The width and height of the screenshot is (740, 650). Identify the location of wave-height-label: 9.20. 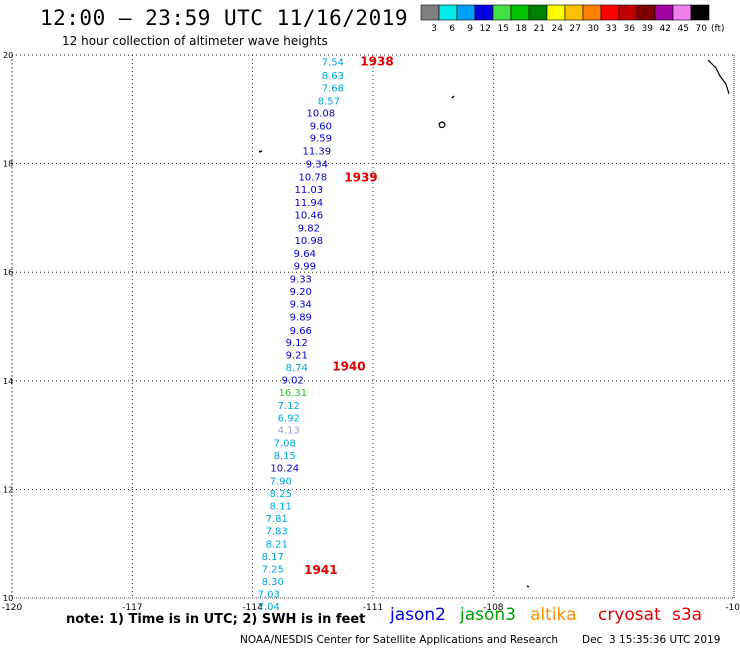
(301, 292).